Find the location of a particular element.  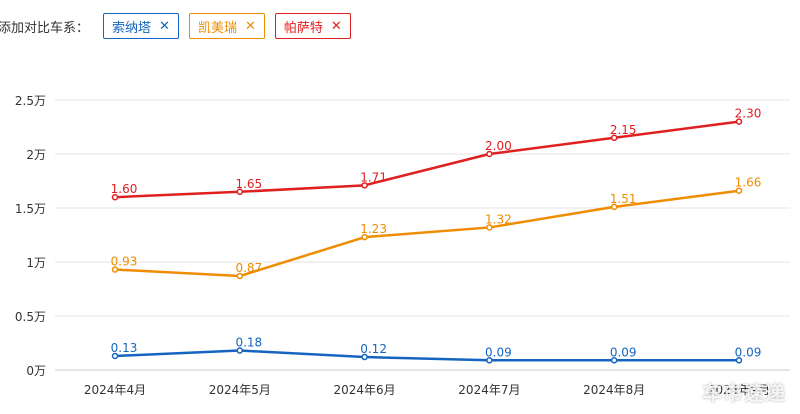

data-label: 1.66 is located at coordinates (748, 183).